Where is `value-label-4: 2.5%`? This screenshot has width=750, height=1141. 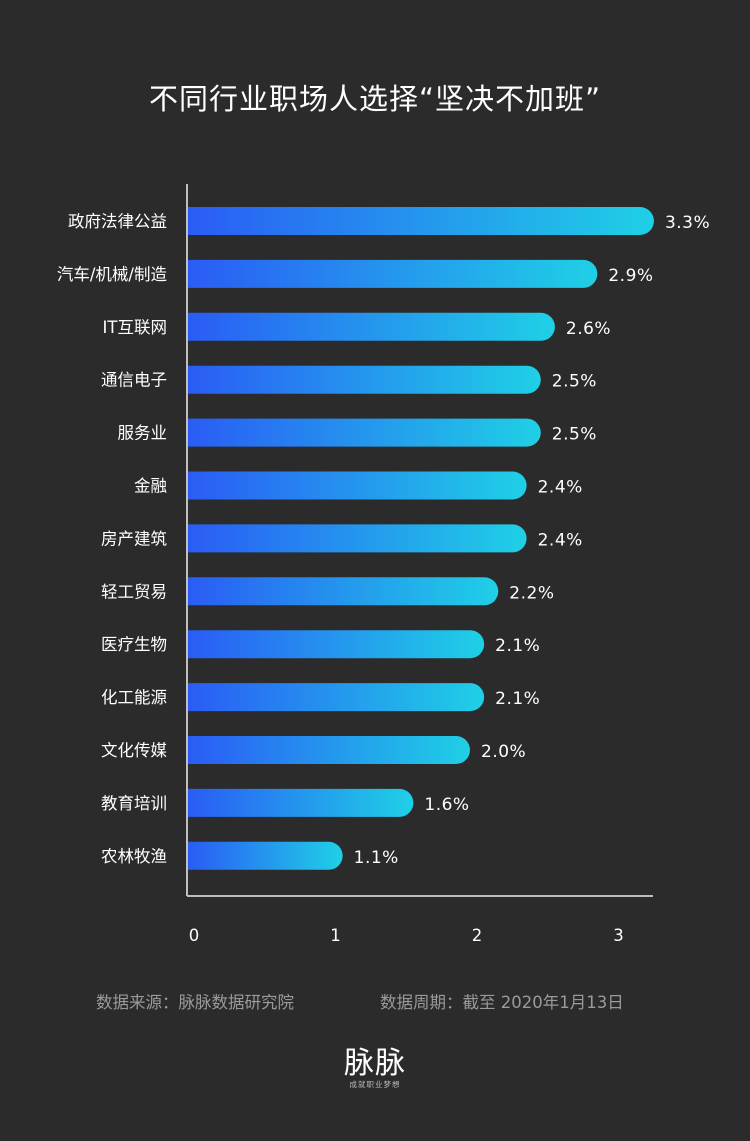
value-label-4: 2.5% is located at coordinates (574, 435).